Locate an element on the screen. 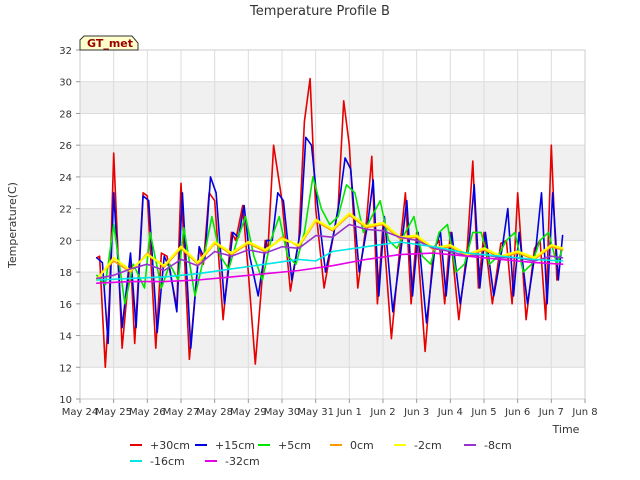  x-tick-label: Jun 6 is located at coordinates (517, 412).